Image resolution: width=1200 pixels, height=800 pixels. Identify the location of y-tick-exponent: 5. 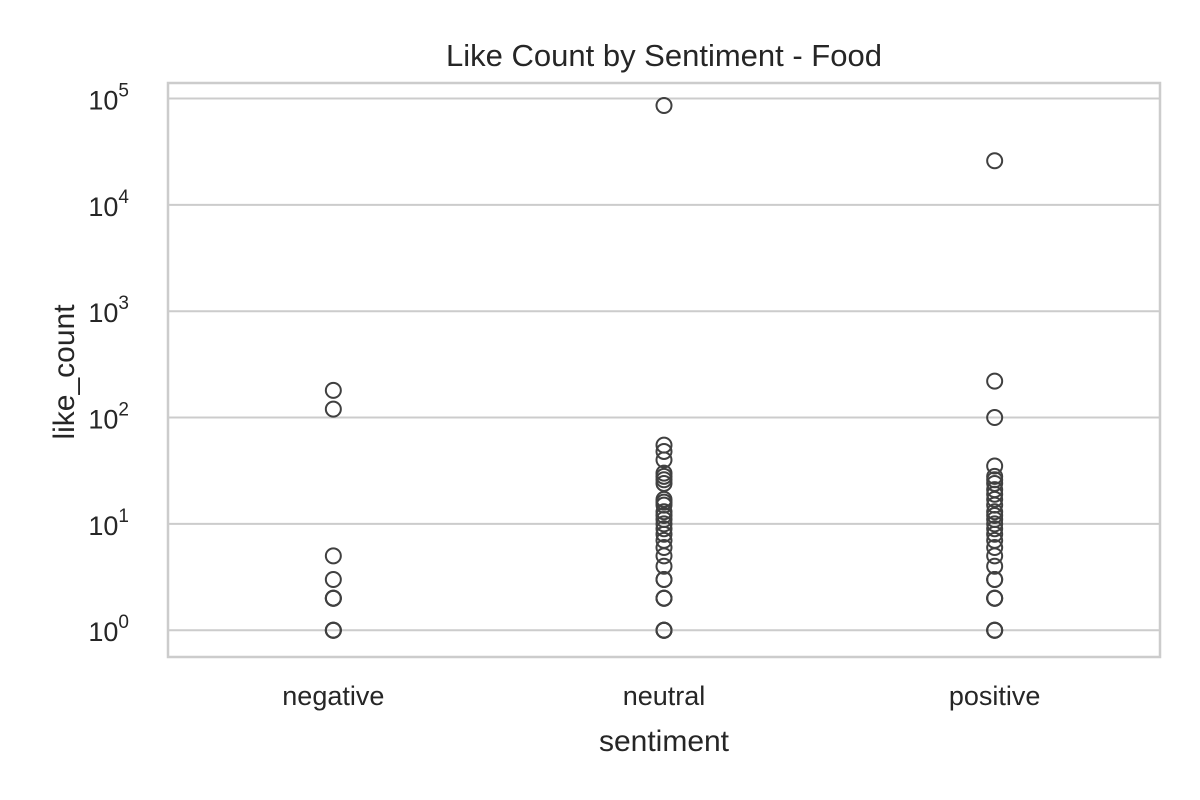
(123, 91).